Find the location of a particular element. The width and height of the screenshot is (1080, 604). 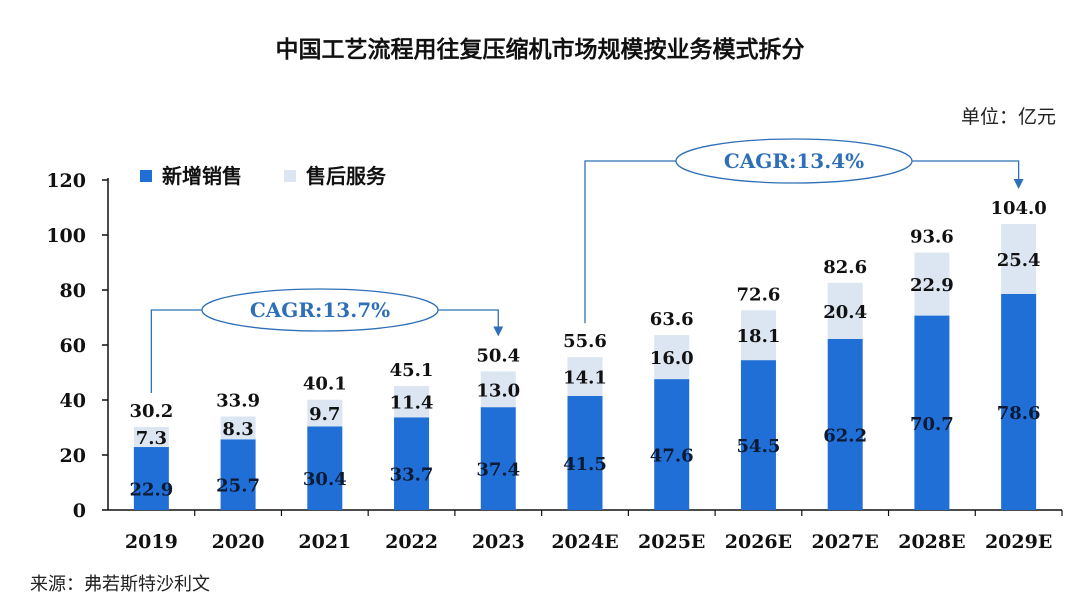

x-tick-label: 2021 is located at coordinates (324, 542).